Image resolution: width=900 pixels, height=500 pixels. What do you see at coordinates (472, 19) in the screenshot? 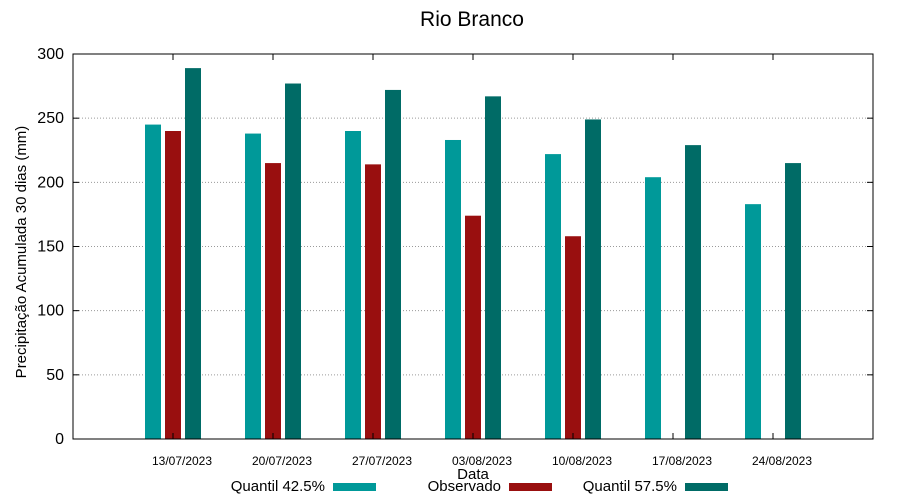
I see `chart-title: Rio Branco` at bounding box center [472, 19].